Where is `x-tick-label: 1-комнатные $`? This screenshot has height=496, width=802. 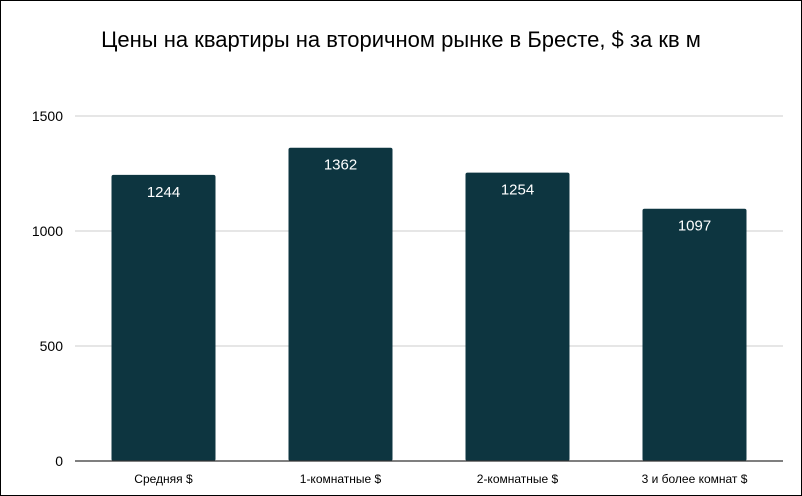 x-tick-label: 1-комнатные $ is located at coordinates (341, 479).